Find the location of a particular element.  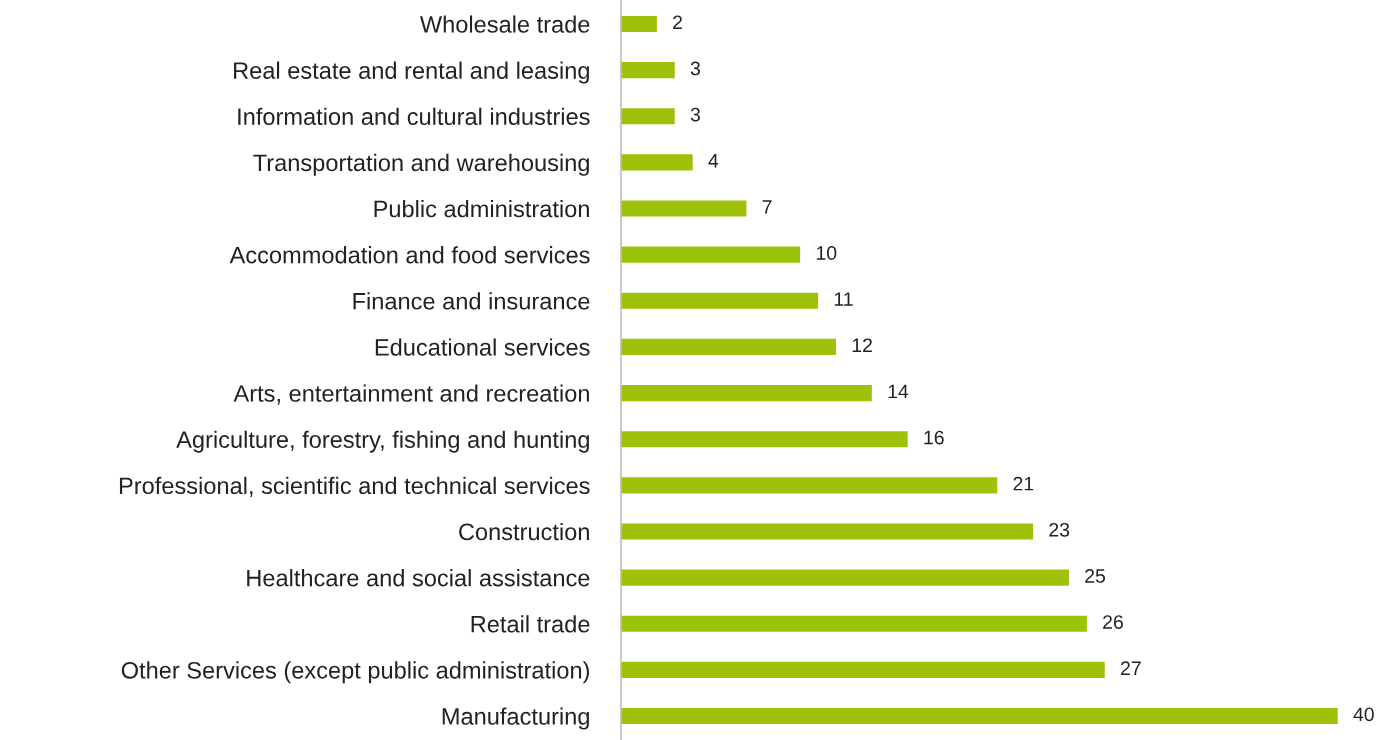

data-label: 16 is located at coordinates (934, 437).